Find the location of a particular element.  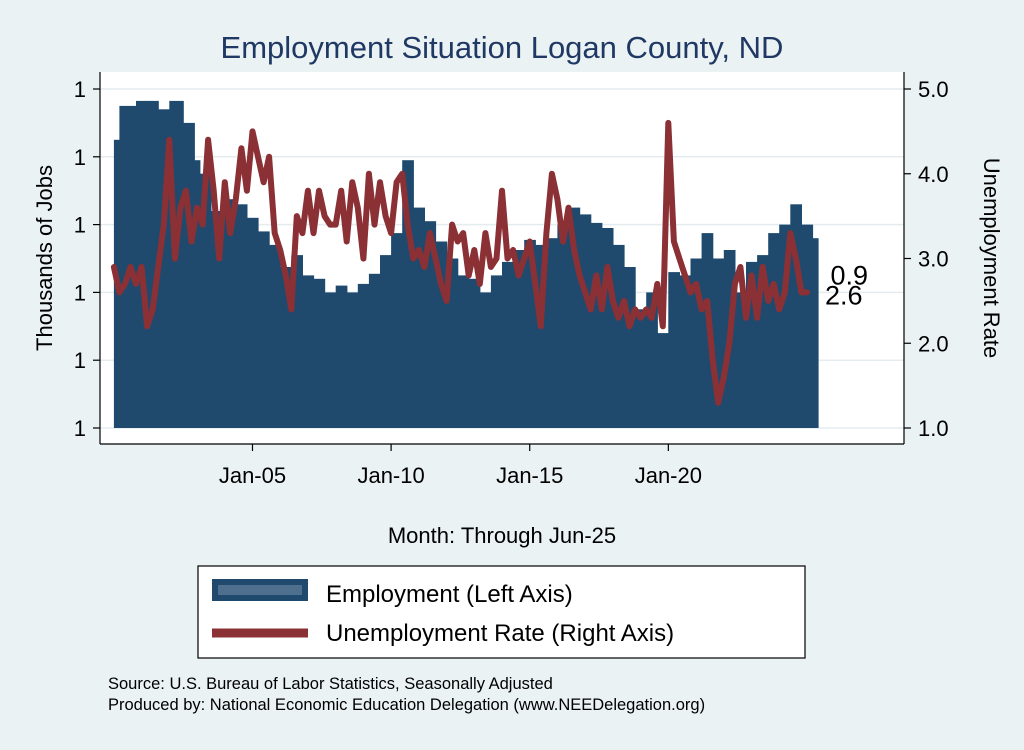

y-right-tick-label: 1.0 is located at coordinates (933, 428).